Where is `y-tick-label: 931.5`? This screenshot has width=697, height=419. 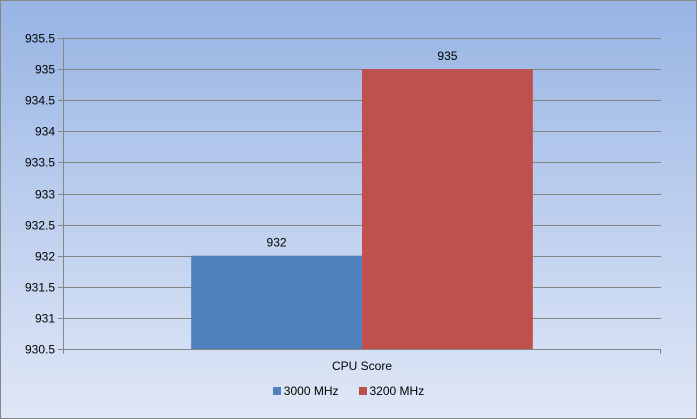 y-tick-label: 931.5 is located at coordinates (40, 288).